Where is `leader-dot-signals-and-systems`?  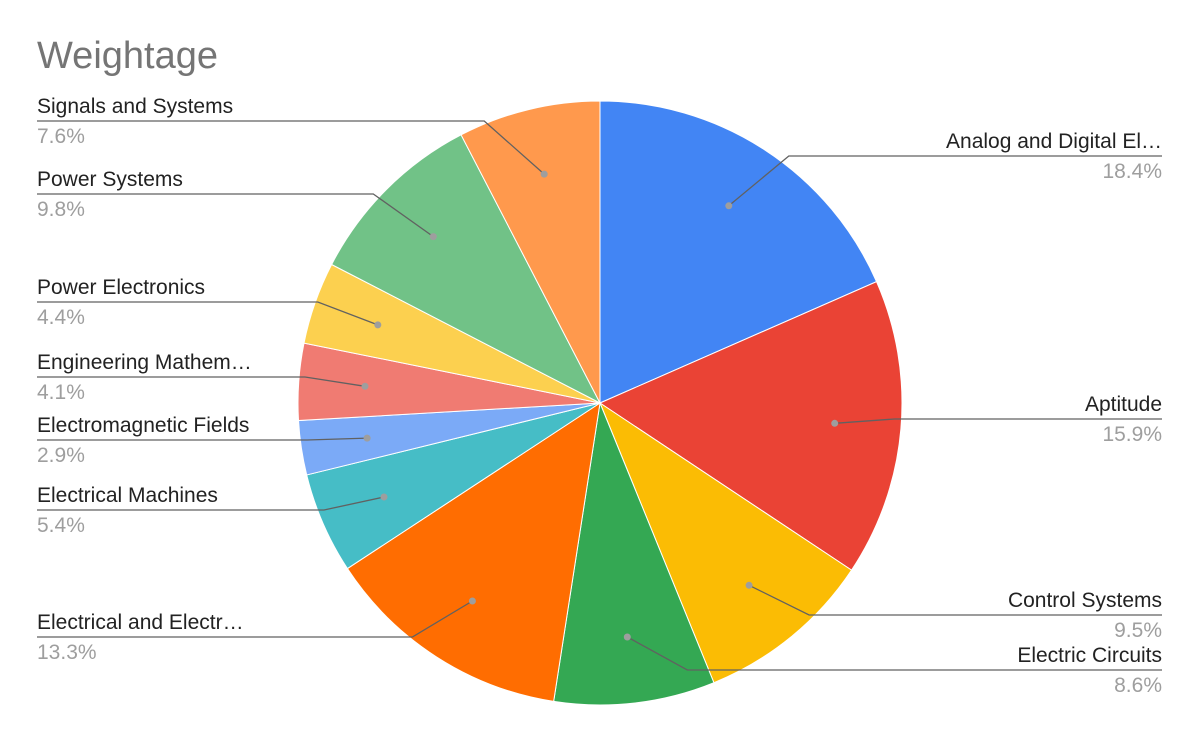 leader-dot-signals-and-systems is located at coordinates (544, 174).